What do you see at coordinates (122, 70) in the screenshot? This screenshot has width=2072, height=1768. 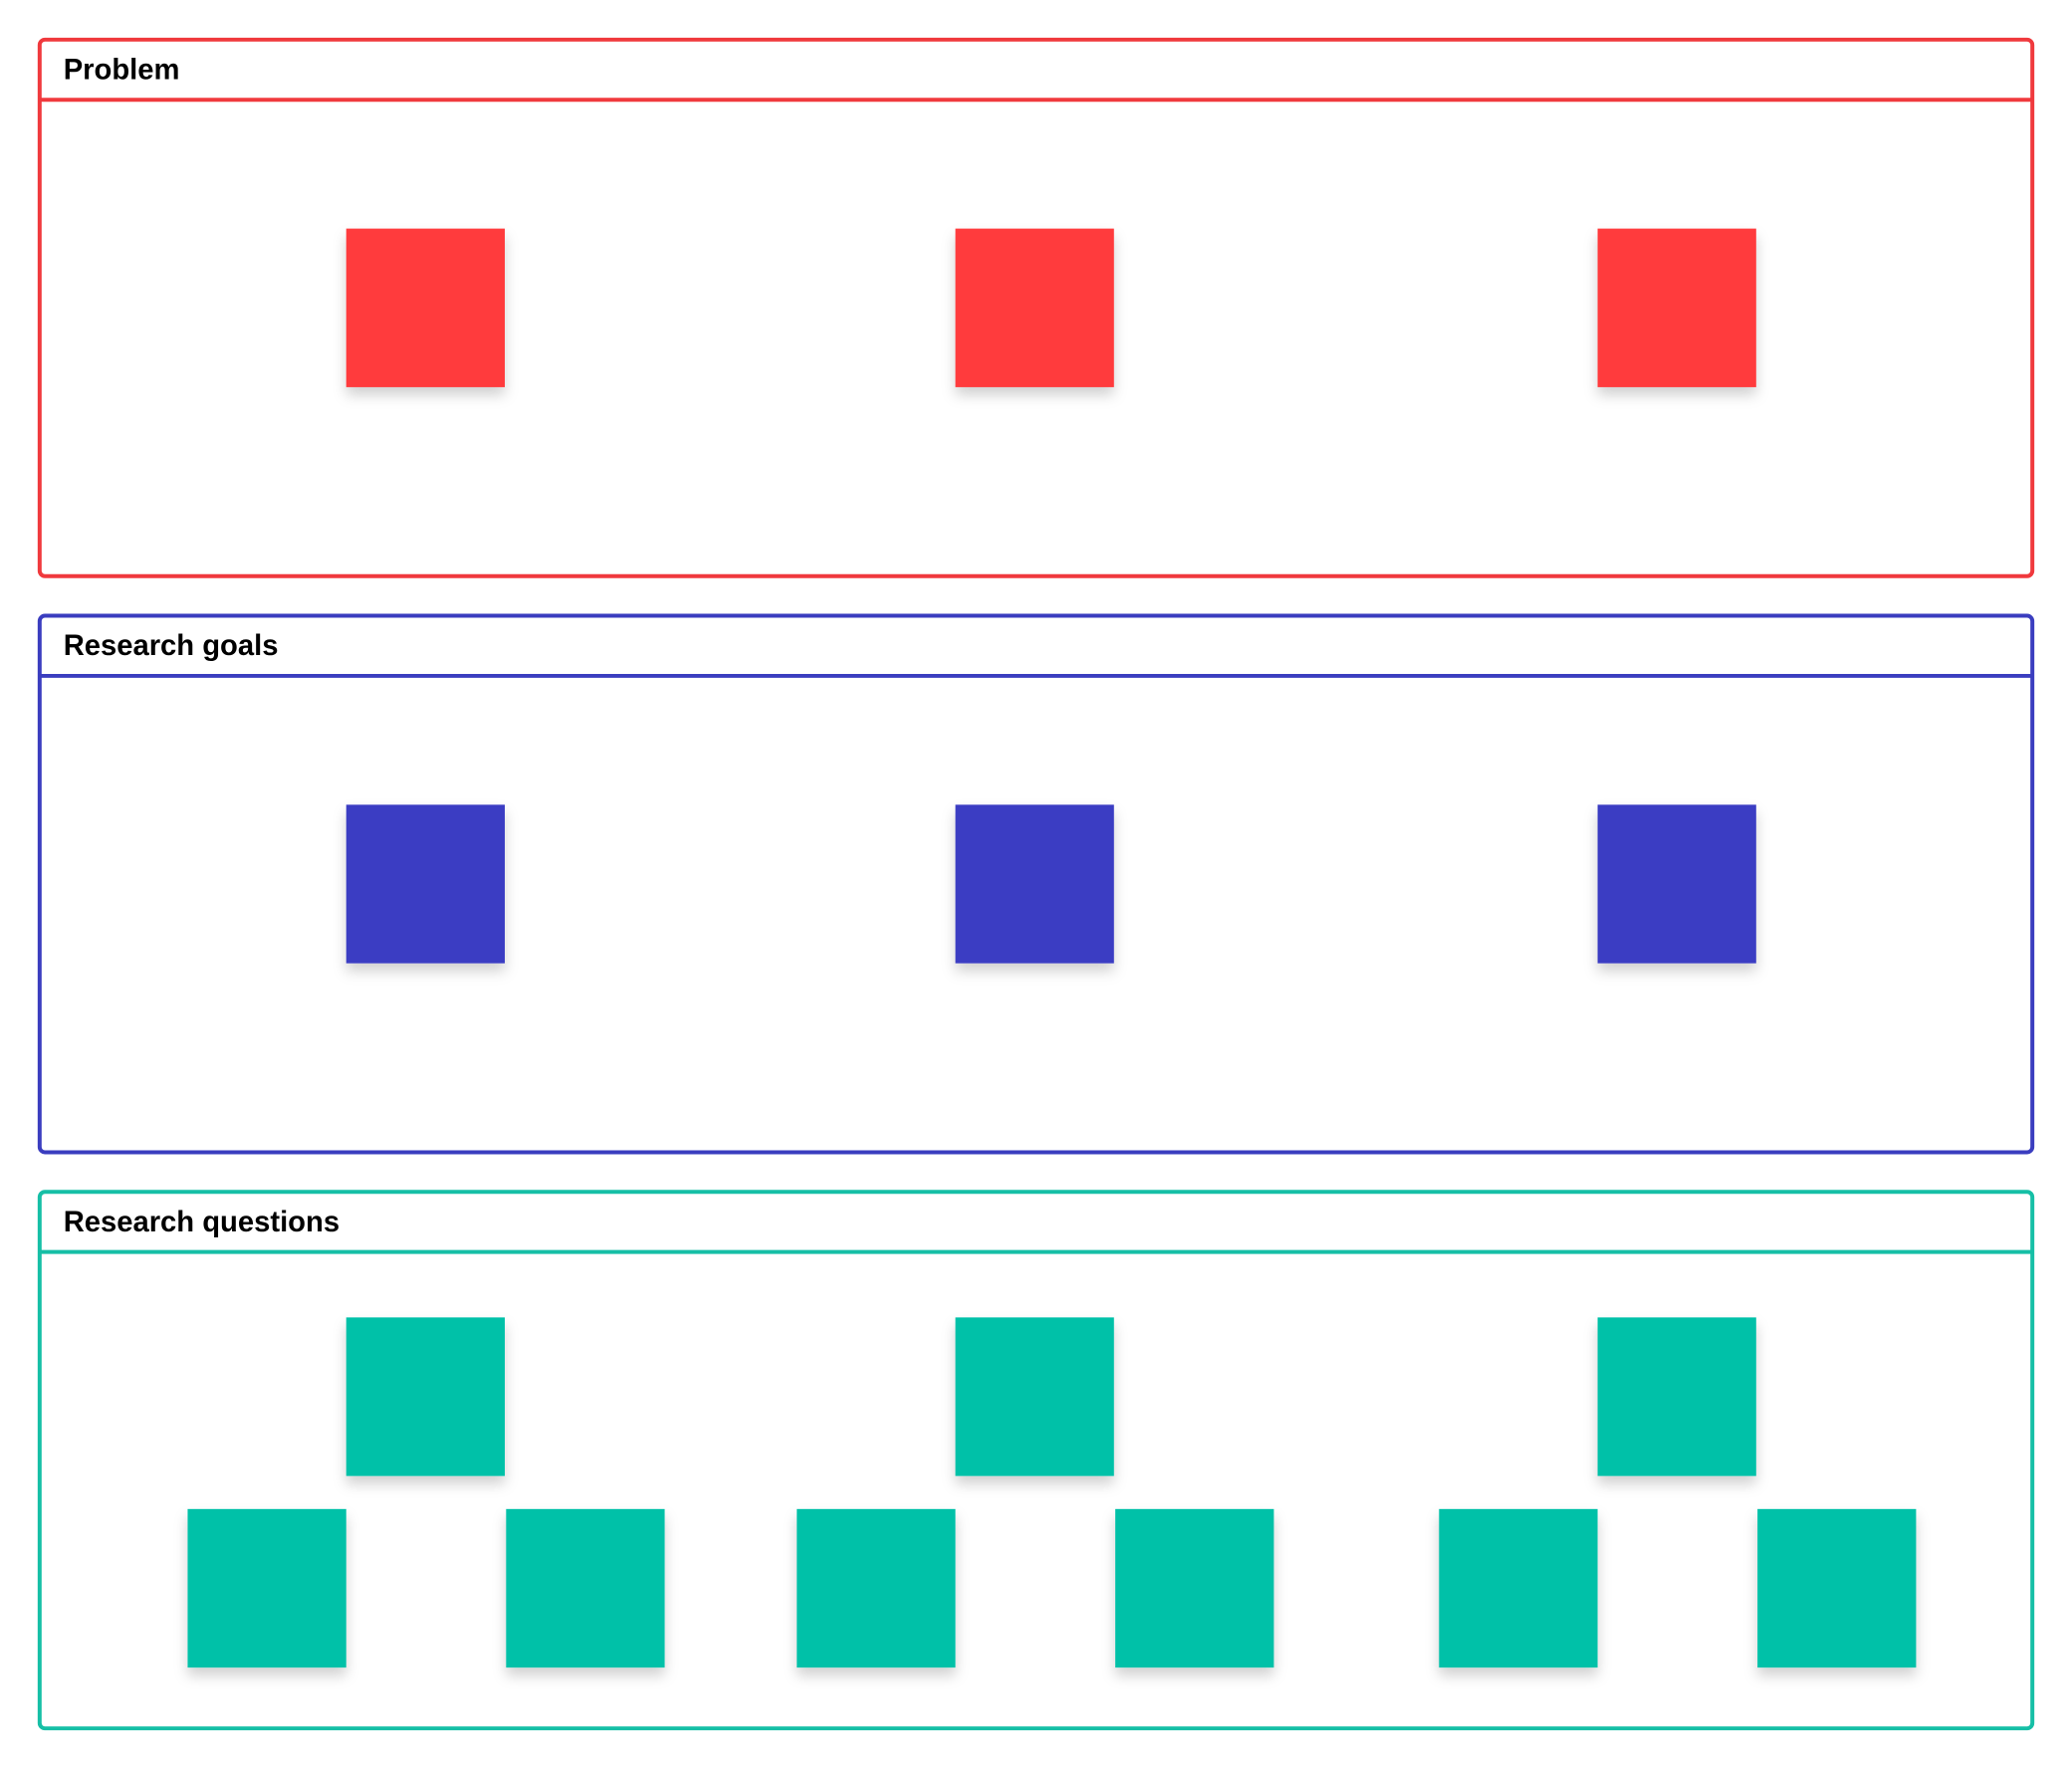 I see `frame-title: Problem` at bounding box center [122, 70].